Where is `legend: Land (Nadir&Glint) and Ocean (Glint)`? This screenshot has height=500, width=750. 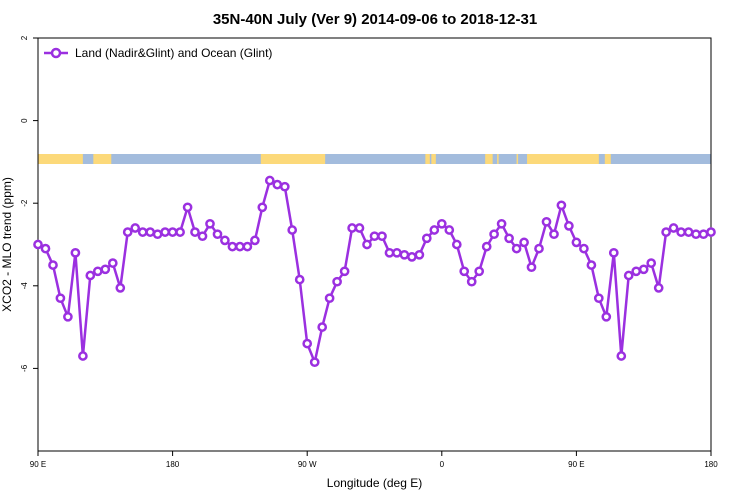 legend: Land (Nadir&Glint) and Ocean (Glint) is located at coordinates (158, 53).